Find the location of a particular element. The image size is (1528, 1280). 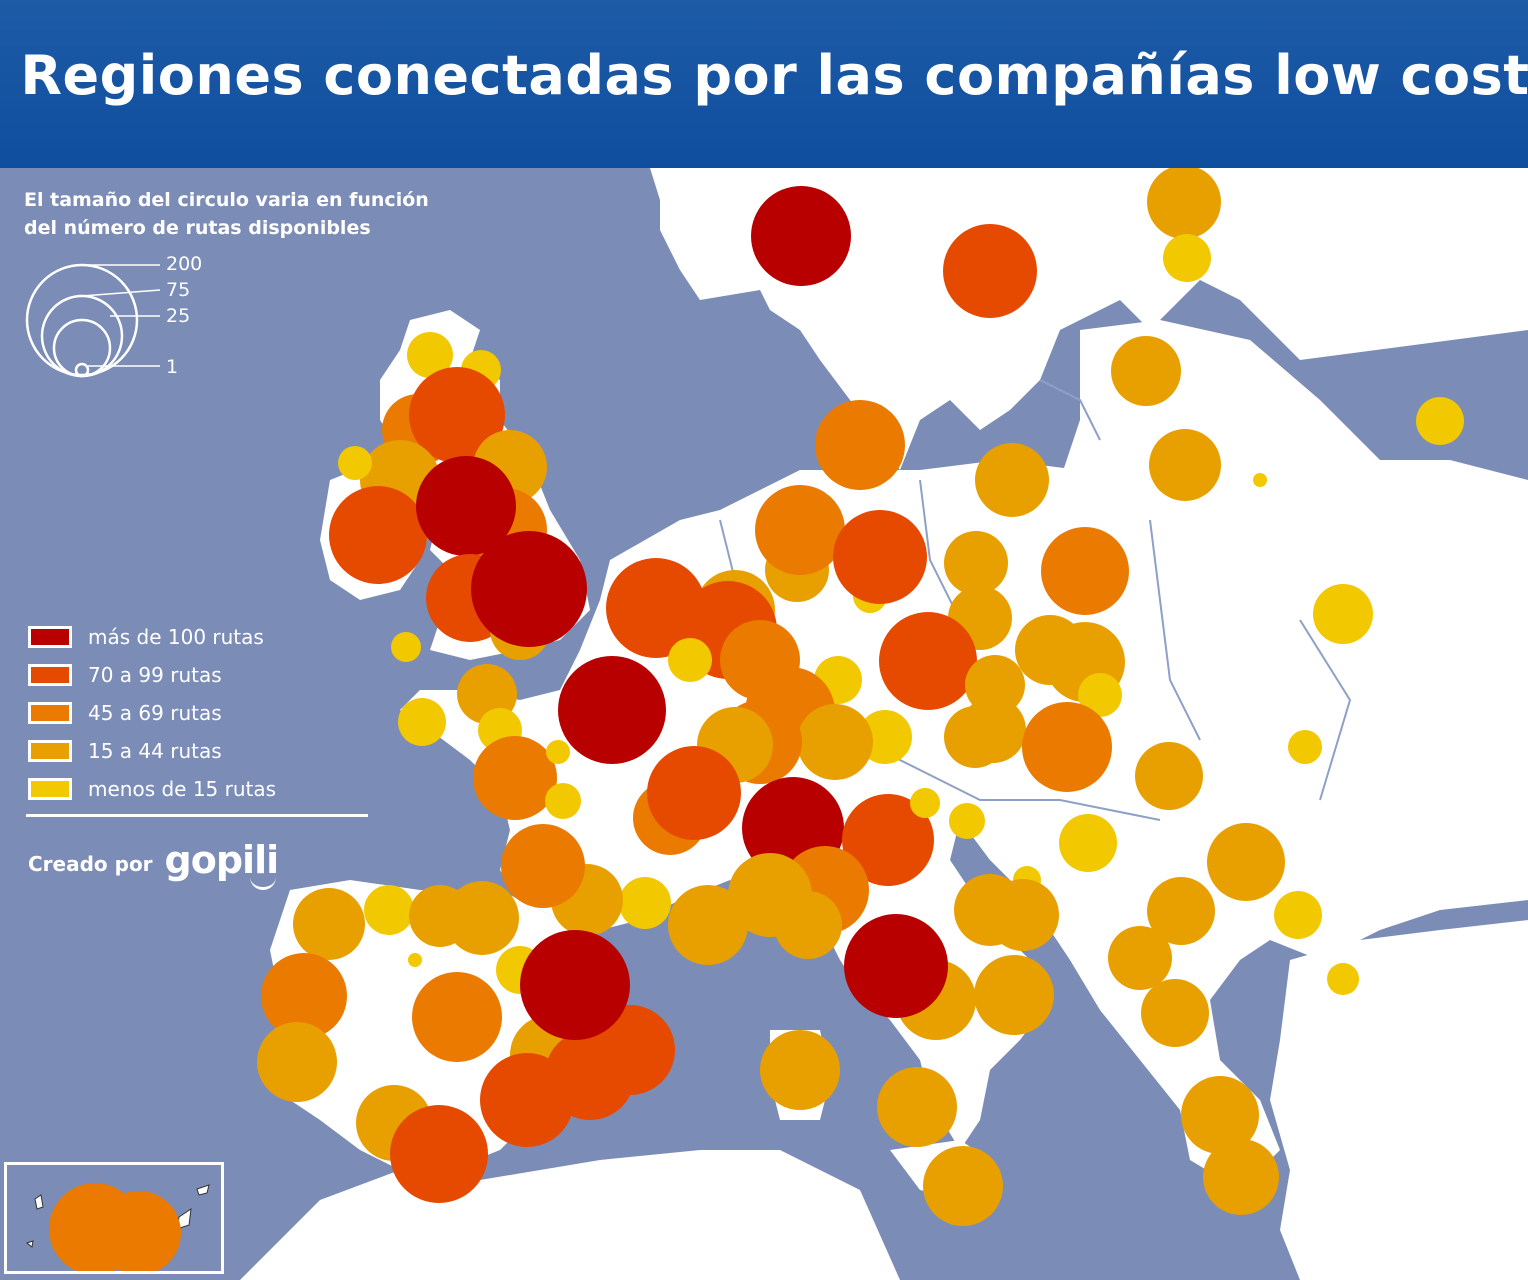

legend-item: 45 a 69 rutas is located at coordinates (152, 713).